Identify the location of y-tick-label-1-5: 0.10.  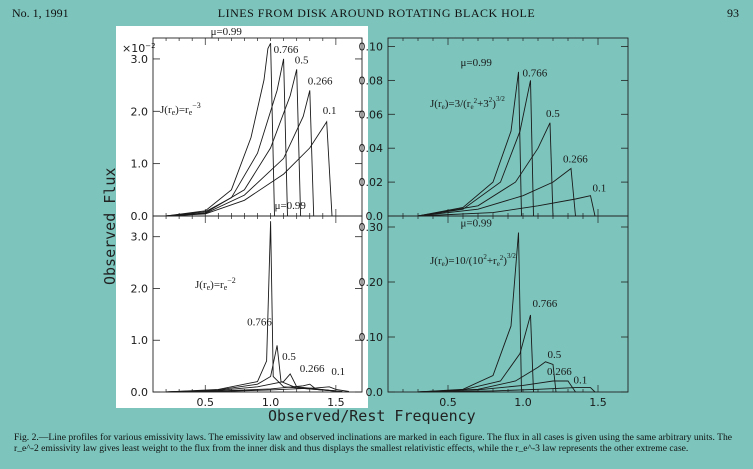
(371, 46).